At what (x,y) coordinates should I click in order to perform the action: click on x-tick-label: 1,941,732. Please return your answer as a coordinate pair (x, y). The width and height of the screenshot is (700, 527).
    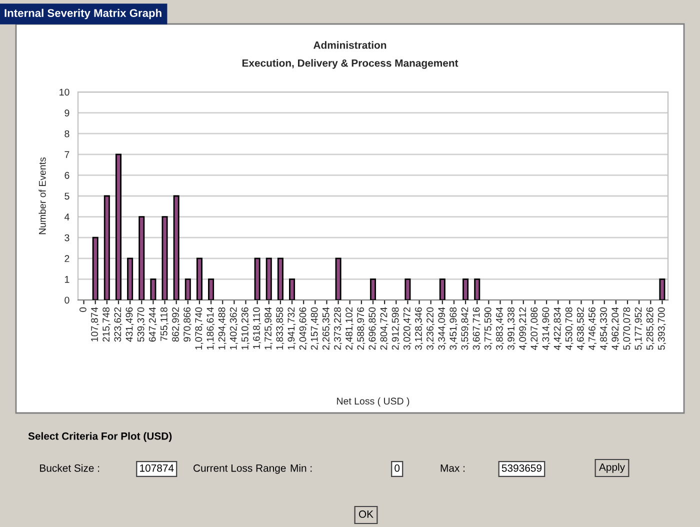
    Looking at the image, I should click on (292, 328).